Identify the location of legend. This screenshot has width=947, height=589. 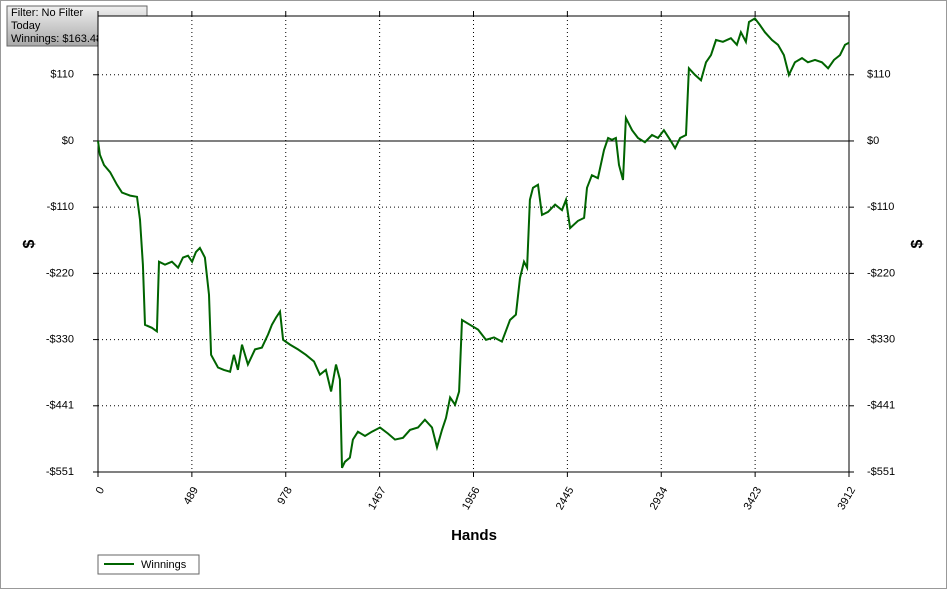
(148, 564).